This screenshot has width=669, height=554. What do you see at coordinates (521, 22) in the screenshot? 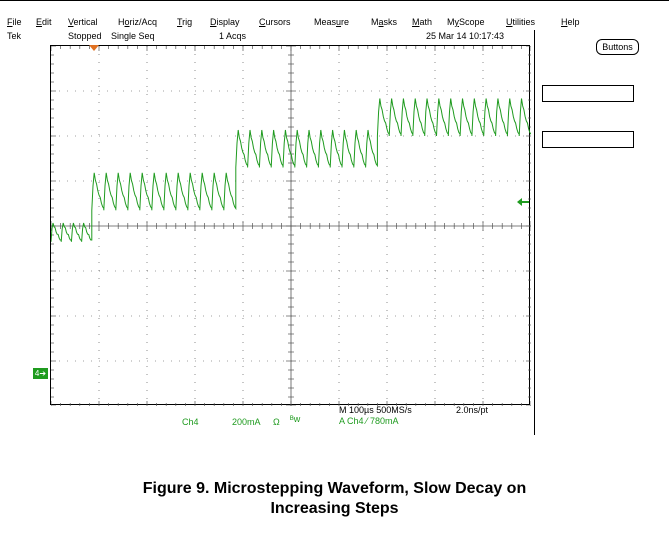
I see `menu-utilities: Utilities` at bounding box center [521, 22].